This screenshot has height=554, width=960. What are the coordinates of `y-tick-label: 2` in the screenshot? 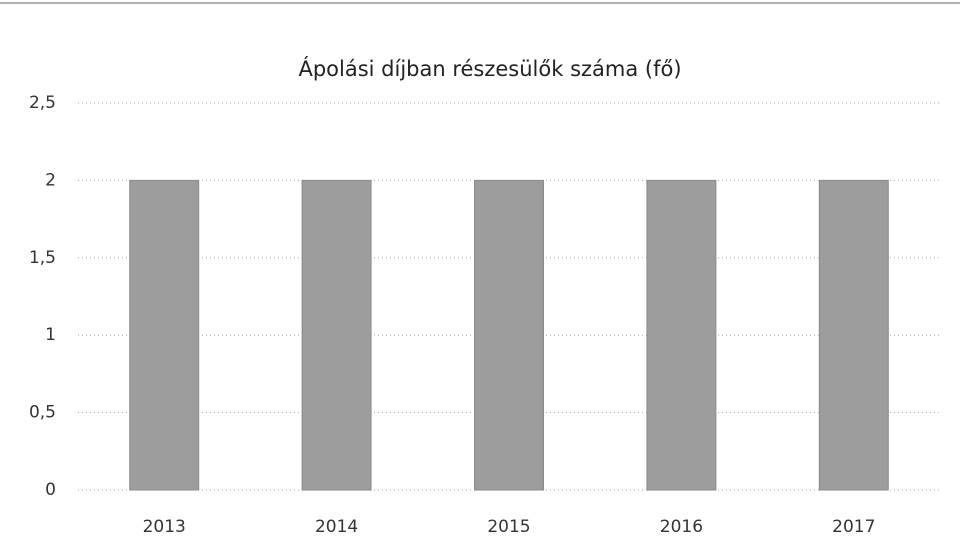 It's located at (50, 180).